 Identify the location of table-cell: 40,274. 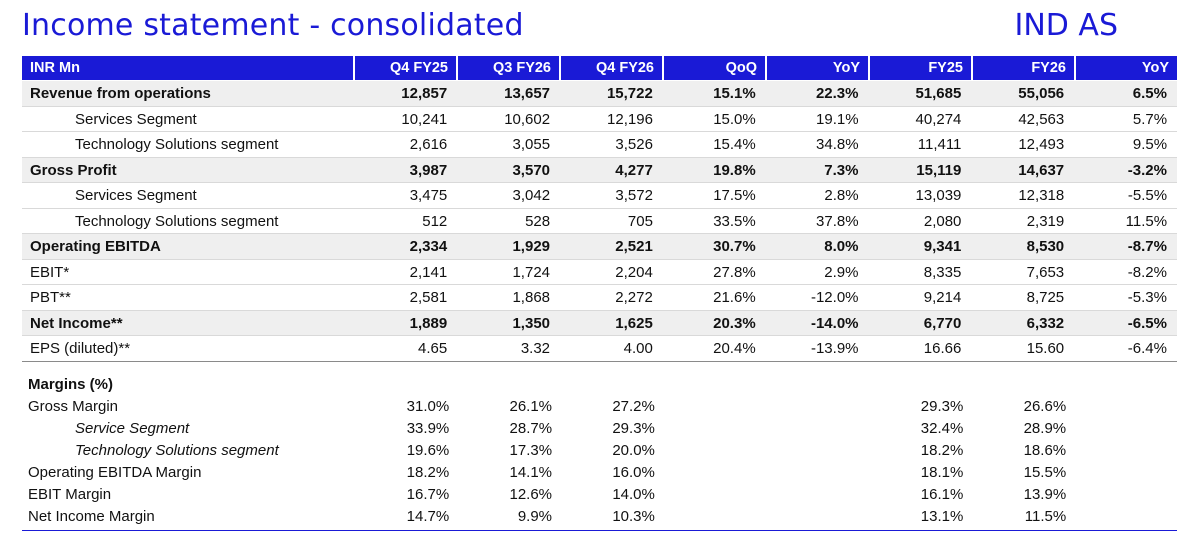
(938, 119).